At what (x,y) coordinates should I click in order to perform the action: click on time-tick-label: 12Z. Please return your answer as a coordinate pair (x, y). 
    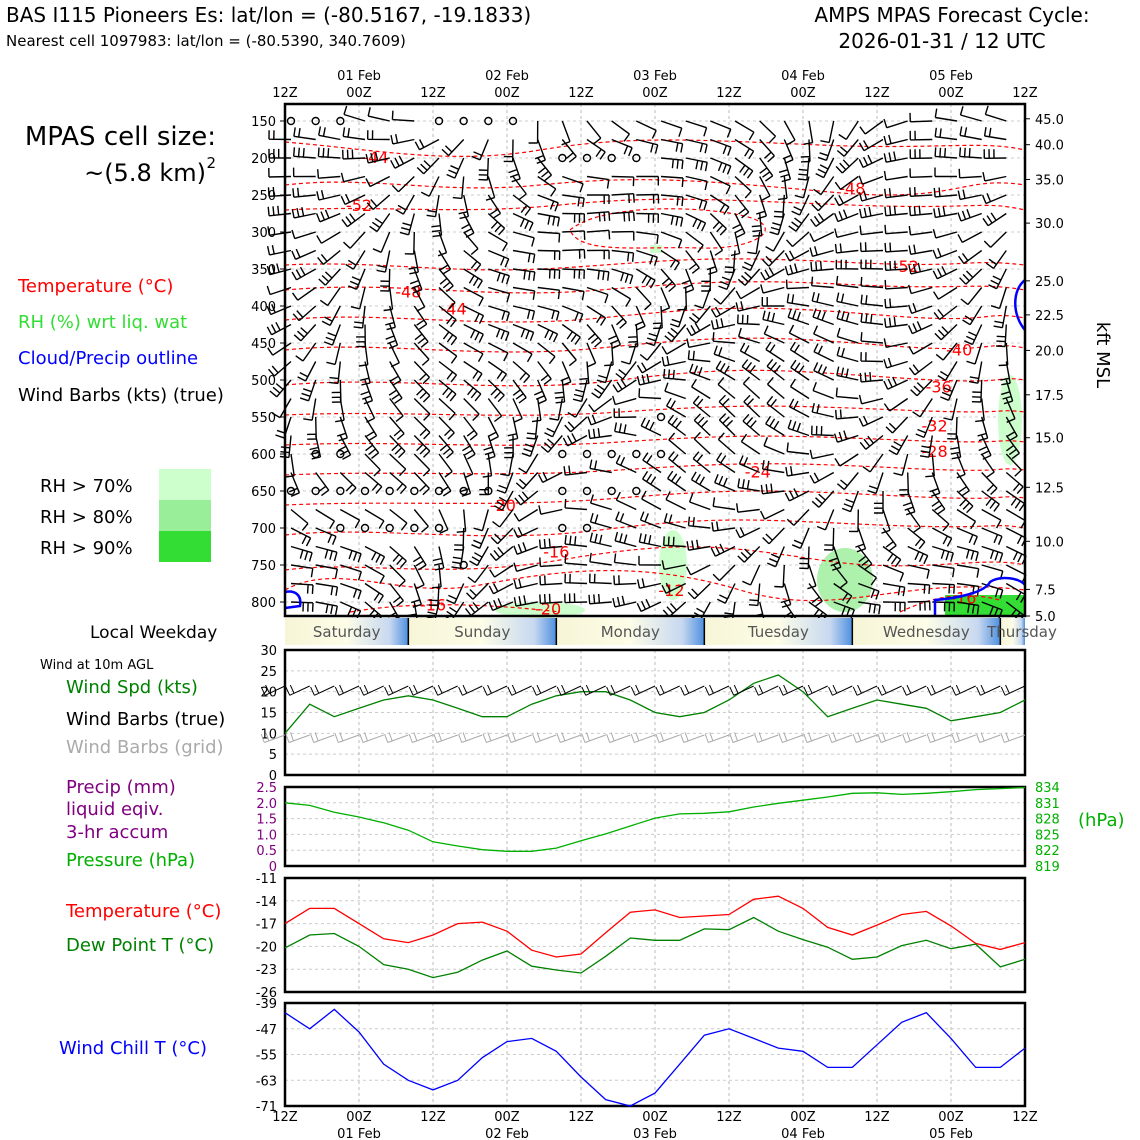
    Looking at the image, I should click on (729, 93).